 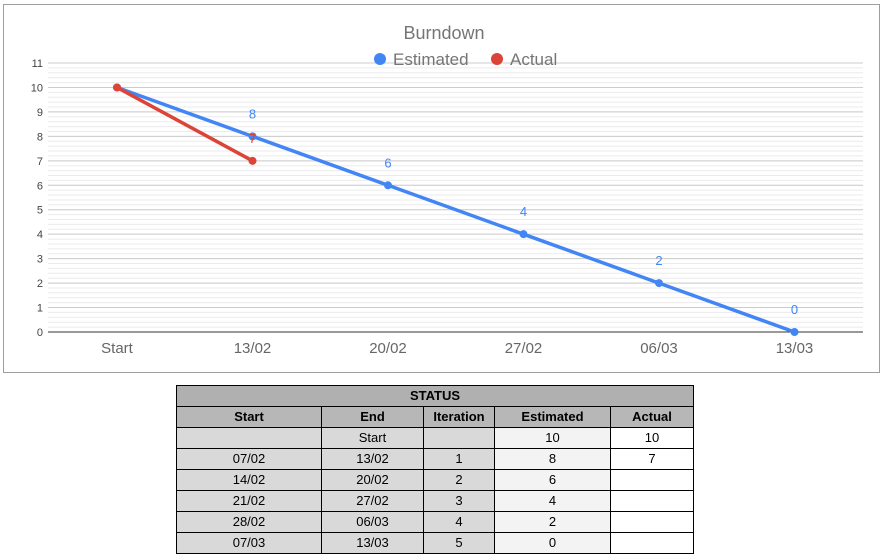 I want to click on table-title: STATUS, so click(x=435, y=396).